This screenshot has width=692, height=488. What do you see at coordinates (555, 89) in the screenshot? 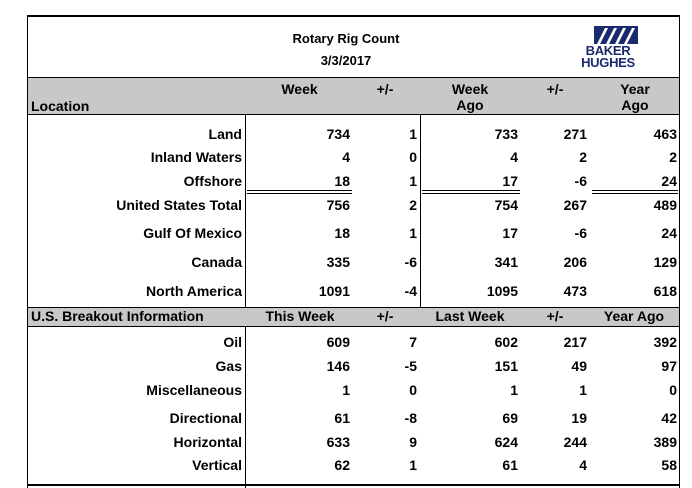
I see `change-column-header-2: +/-` at bounding box center [555, 89].